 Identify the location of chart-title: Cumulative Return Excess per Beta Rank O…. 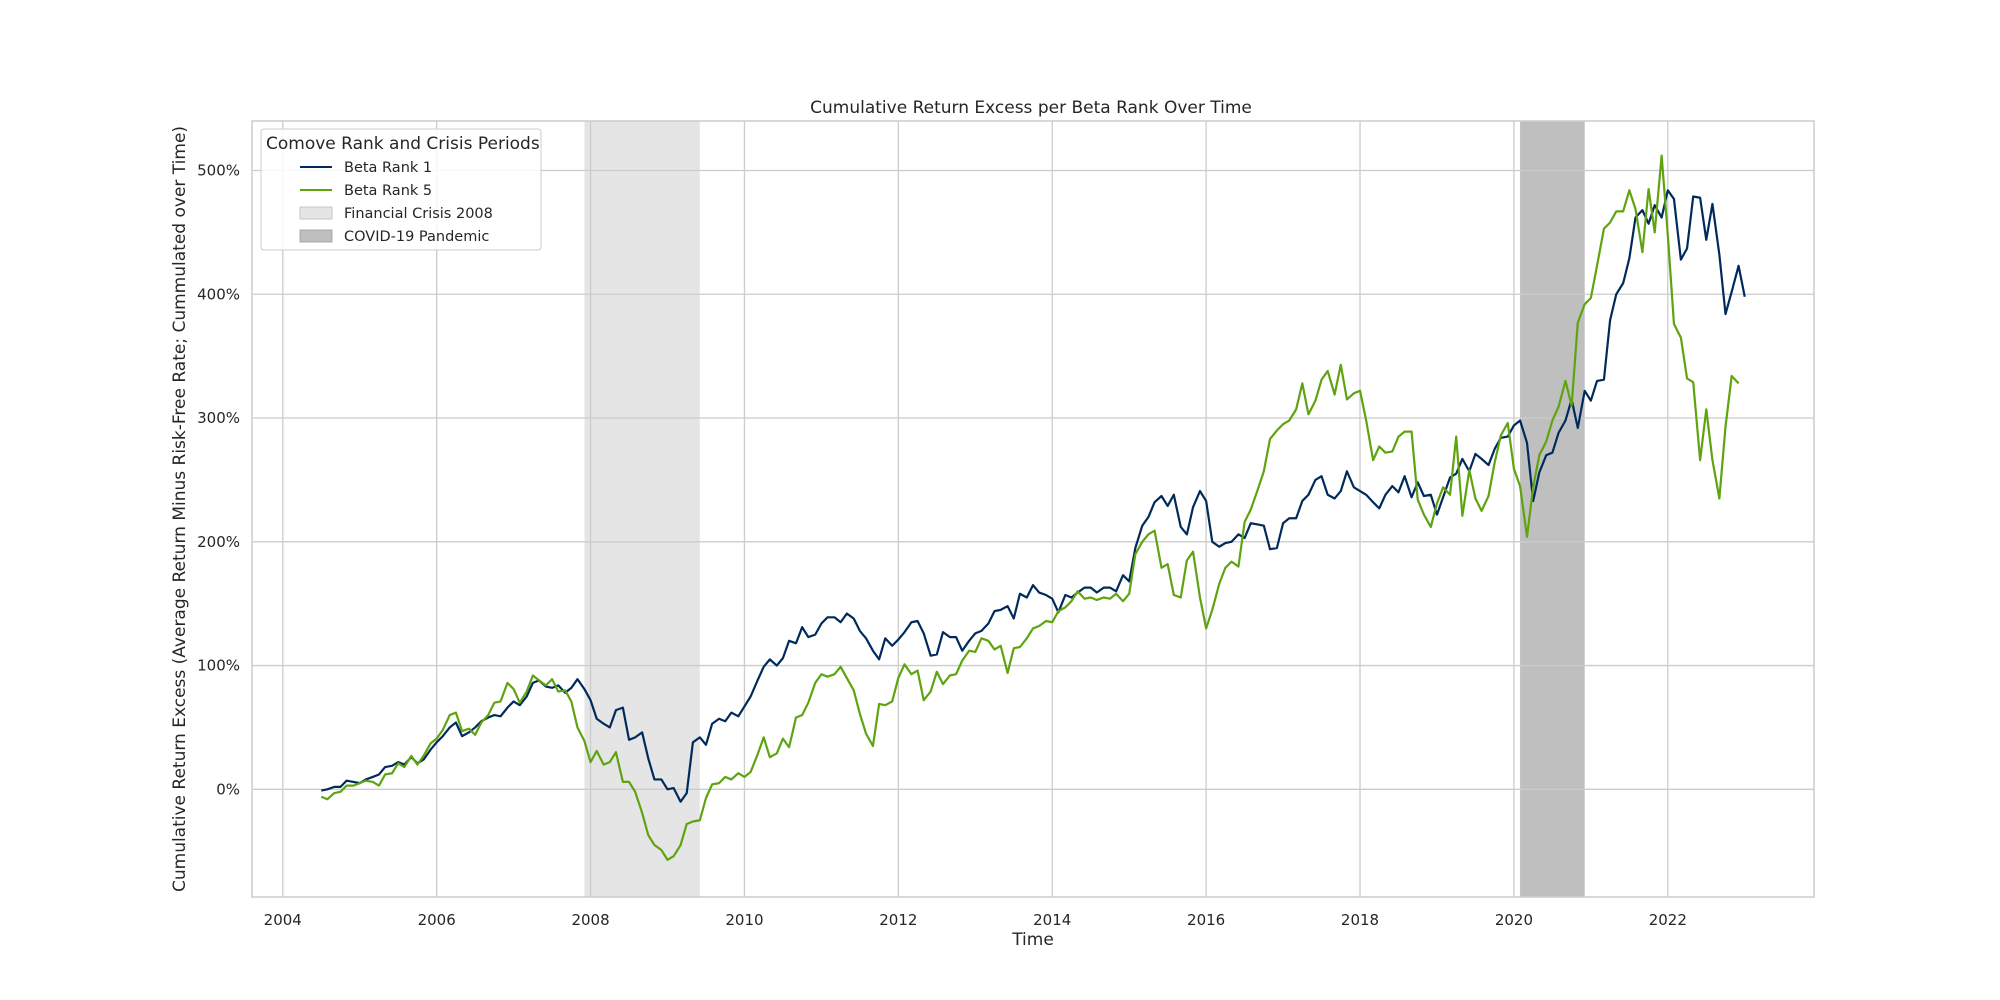
(1031, 108).